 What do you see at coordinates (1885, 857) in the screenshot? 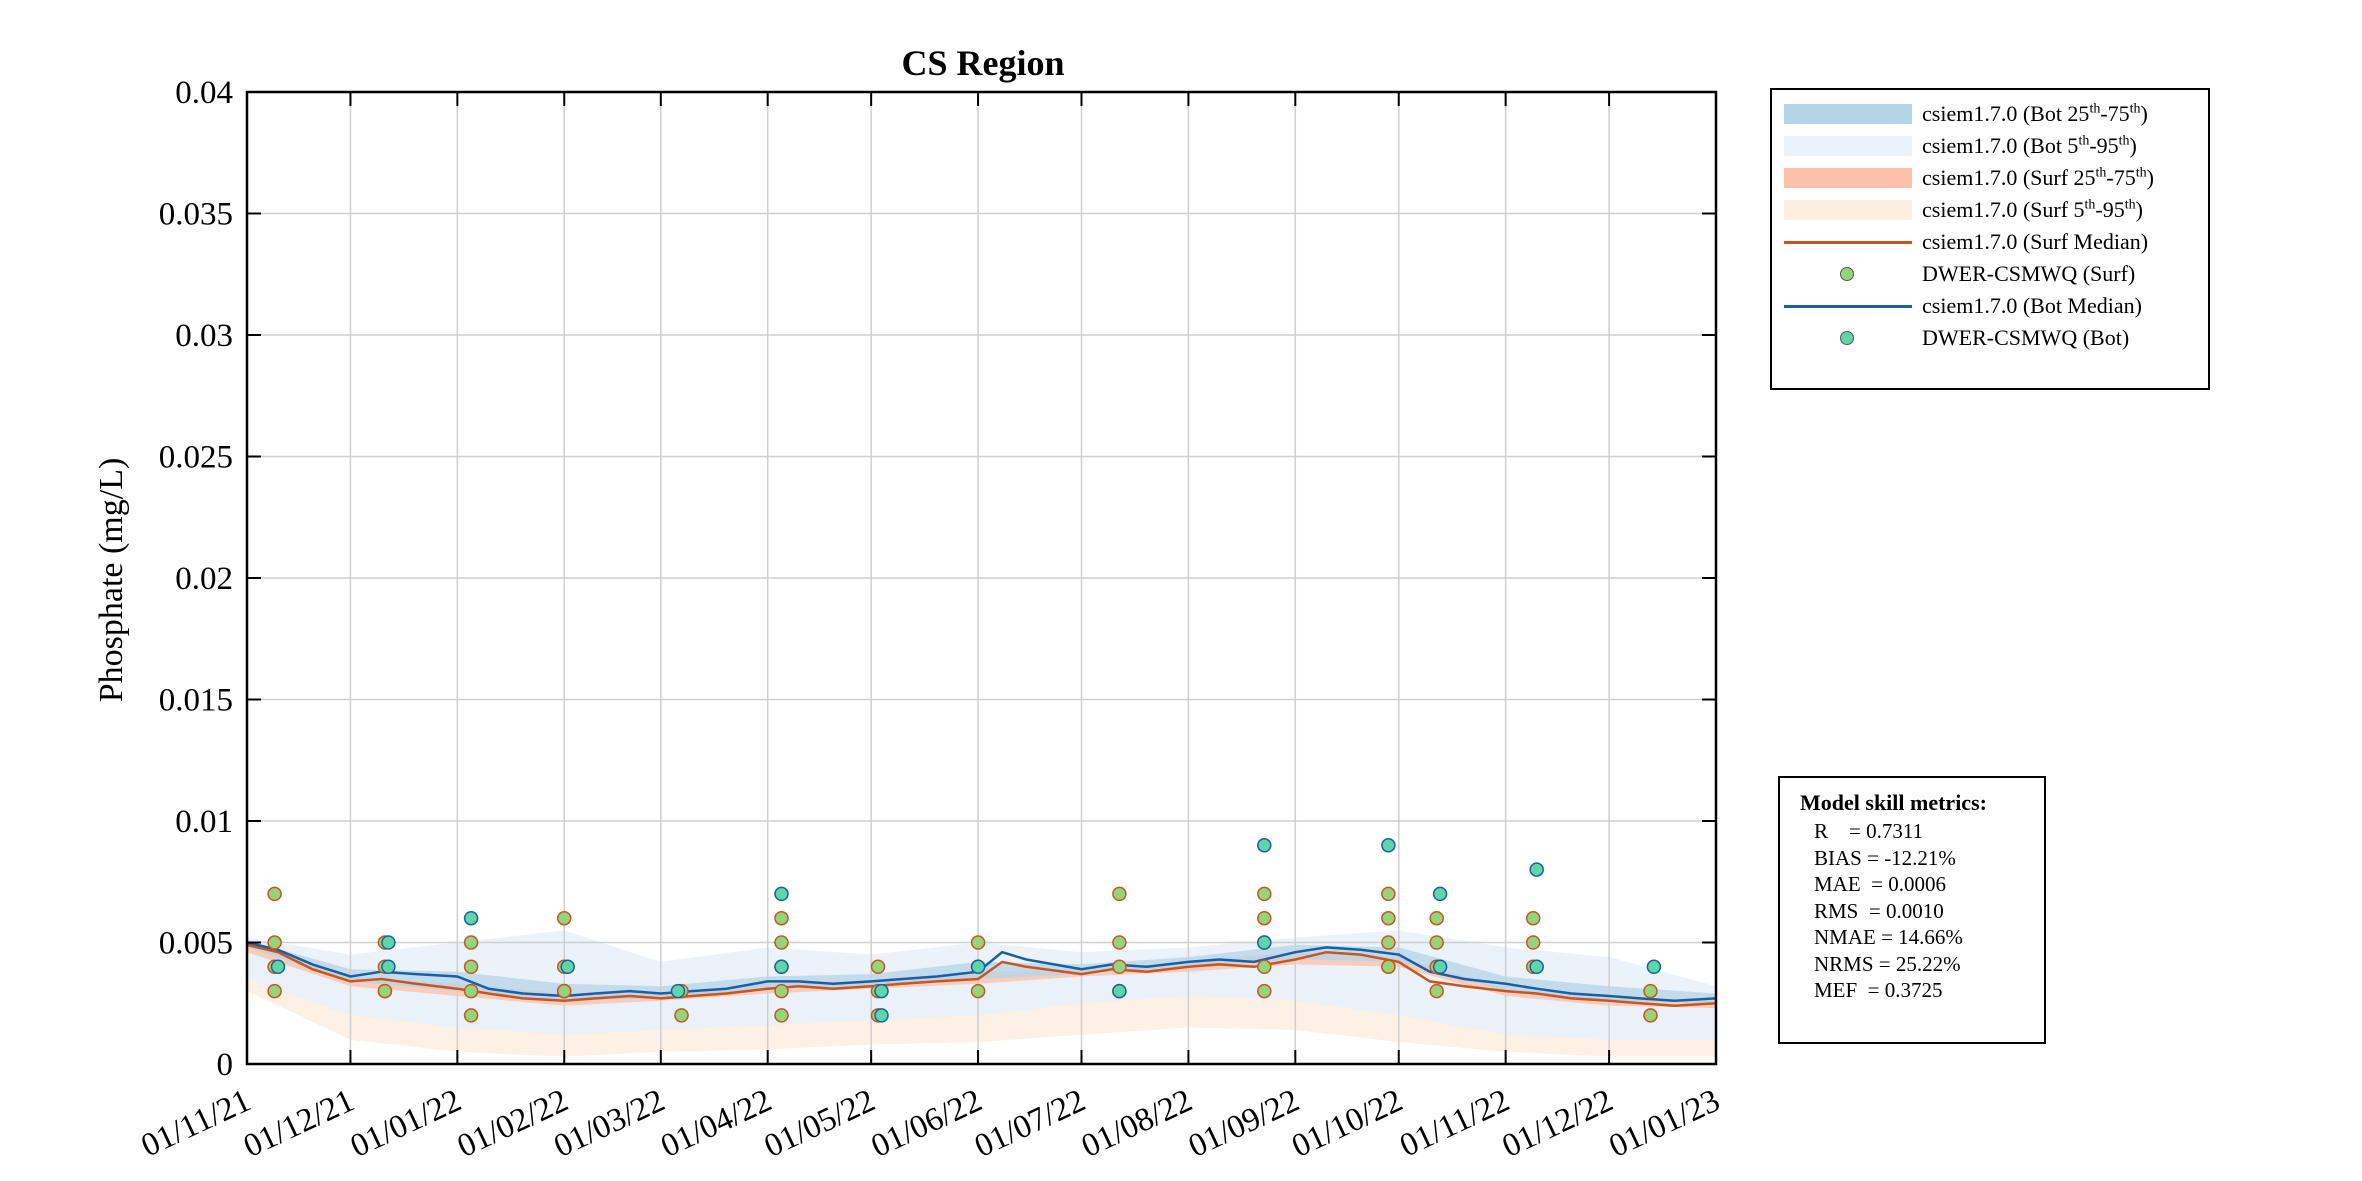
I see `metrics-row: BIAS = -12.21%` at bounding box center [1885, 857].